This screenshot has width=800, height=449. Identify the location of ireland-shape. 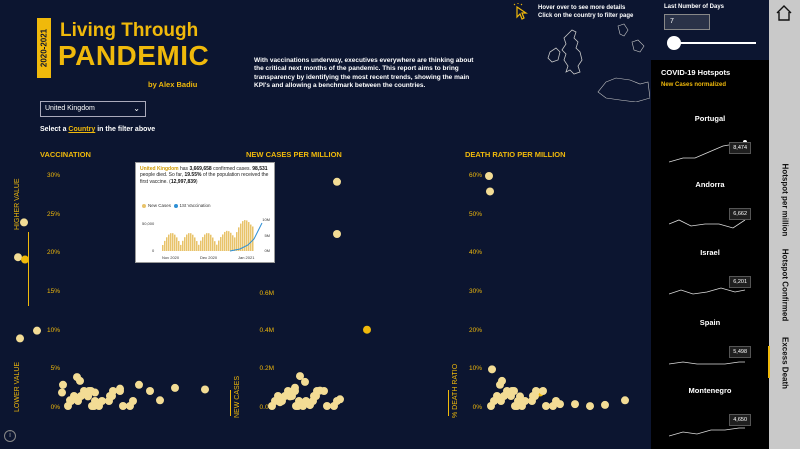
(554, 55).